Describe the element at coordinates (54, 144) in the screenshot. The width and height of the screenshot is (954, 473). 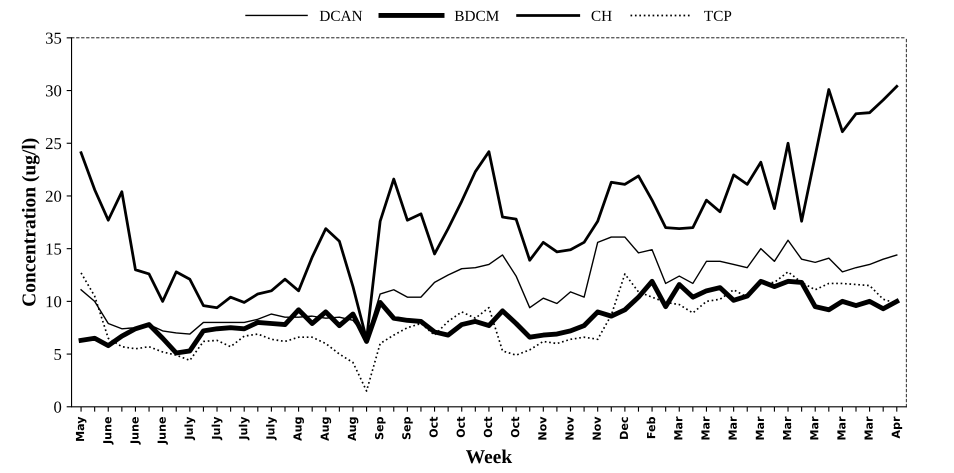
I see `y-tick-label: 25` at that location.